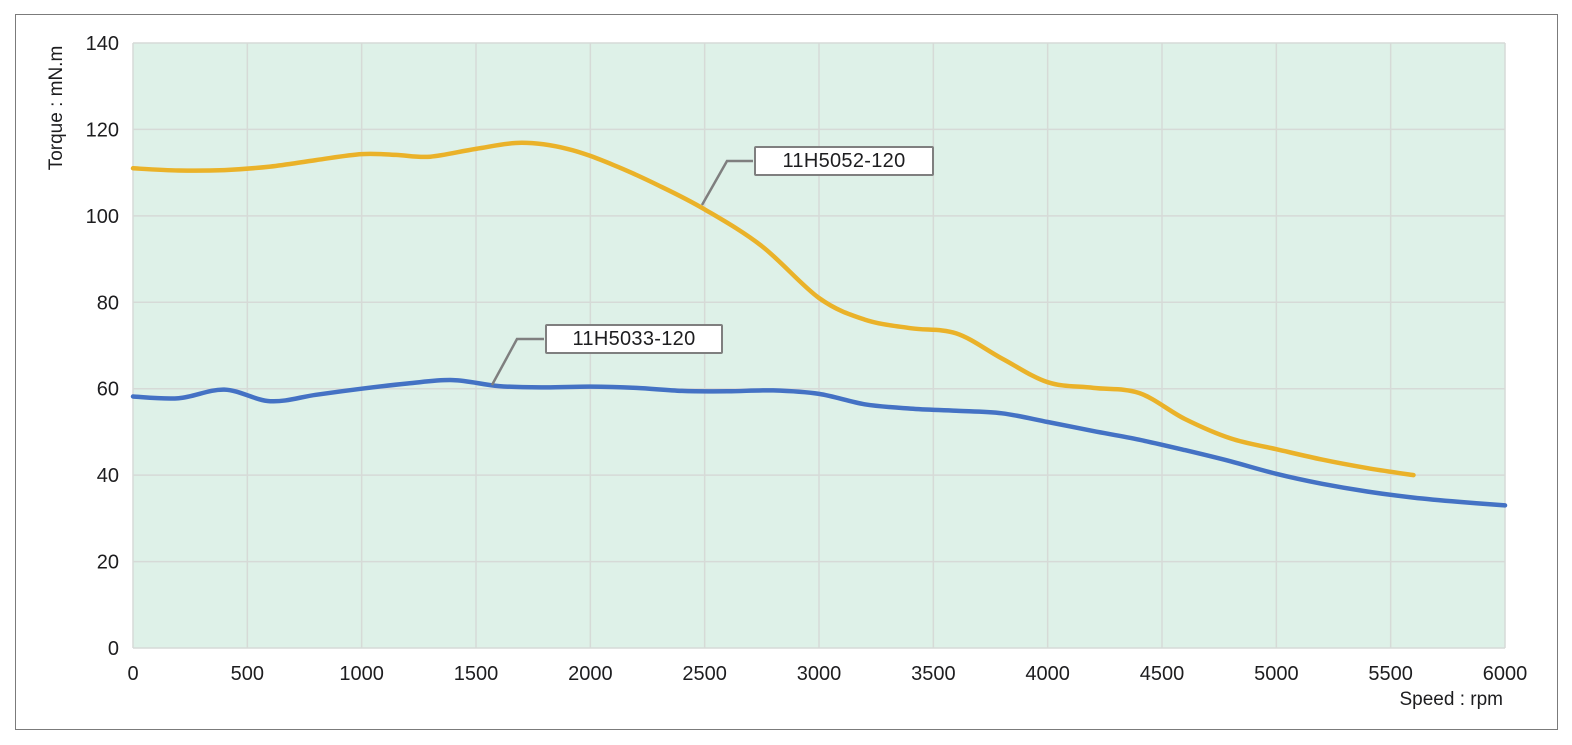  What do you see at coordinates (1452, 699) in the screenshot?
I see `x-axis-title: Speed : rpm` at bounding box center [1452, 699].